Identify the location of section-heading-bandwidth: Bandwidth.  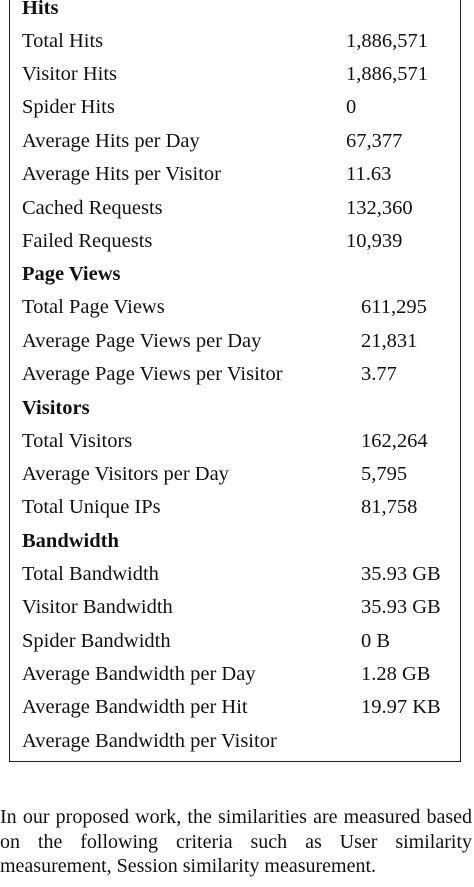
(70, 541).